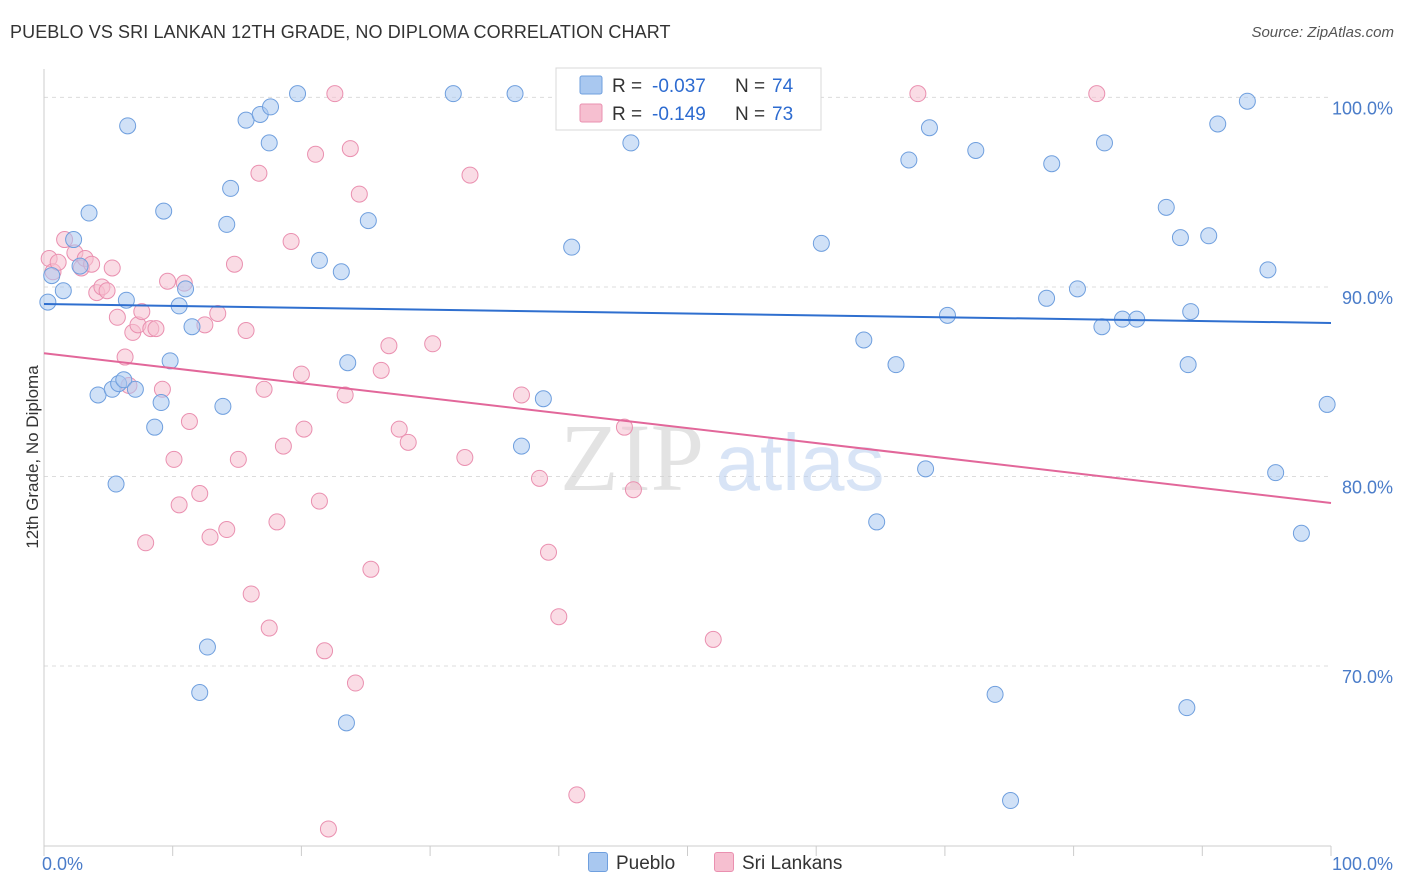 The image size is (1406, 892). I want to click on y-tick-label: 90.0%, so click(1367, 298).